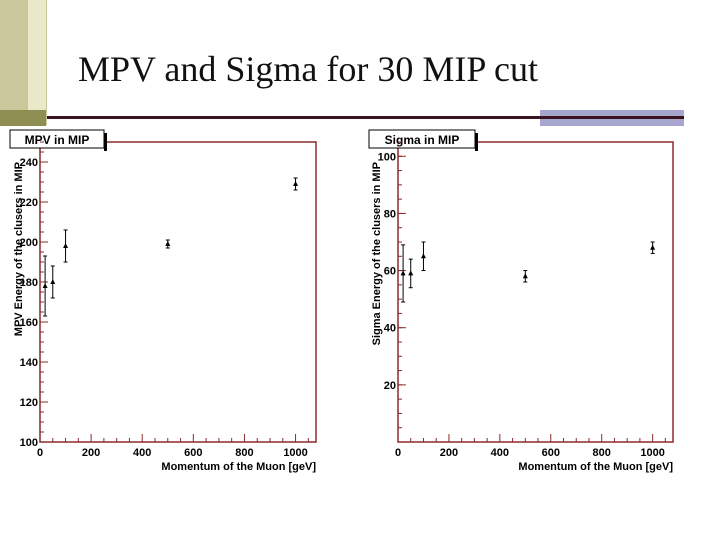 The height and width of the screenshot is (540, 720). Describe the element at coordinates (29, 363) in the screenshot. I see `chart1-y-tick-label: 140` at that location.